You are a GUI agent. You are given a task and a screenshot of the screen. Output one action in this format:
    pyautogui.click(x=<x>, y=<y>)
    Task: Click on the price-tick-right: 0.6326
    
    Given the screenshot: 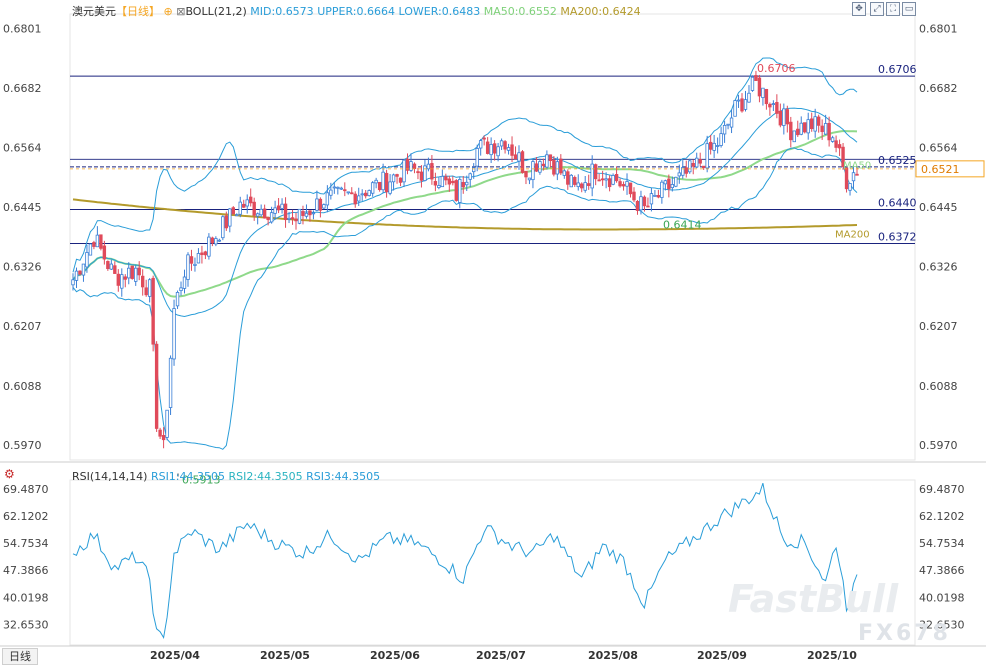 What is the action you would take?
    pyautogui.click(x=938, y=267)
    